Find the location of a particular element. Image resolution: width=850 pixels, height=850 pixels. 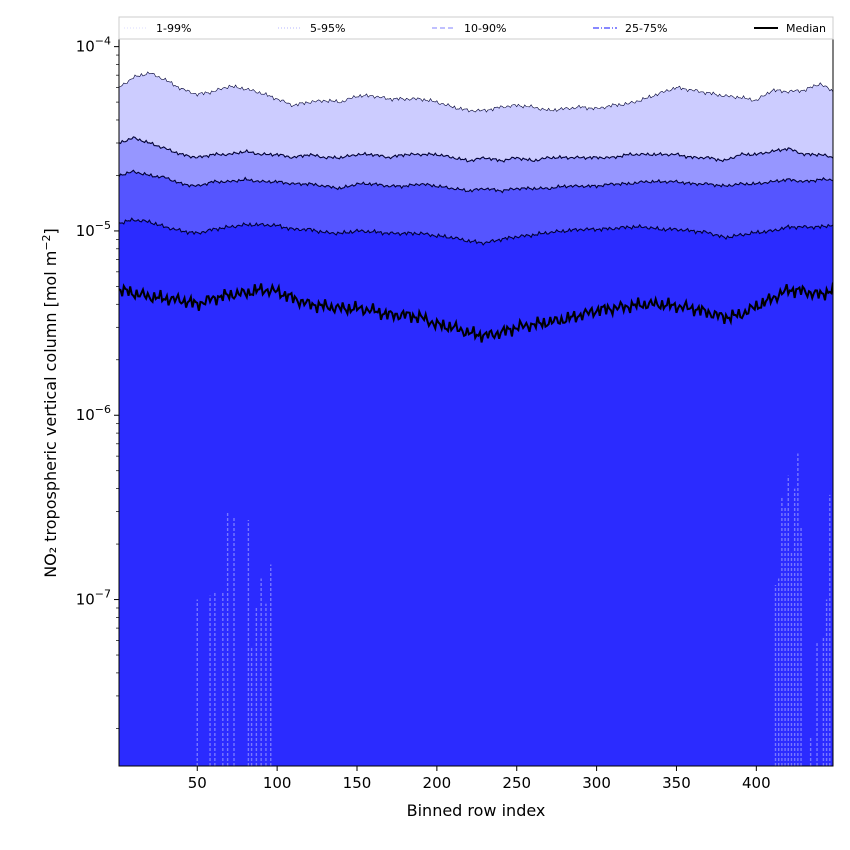

x-axis: 50 100 150 200 250 300 350 400 is located at coordinates (479, 779).